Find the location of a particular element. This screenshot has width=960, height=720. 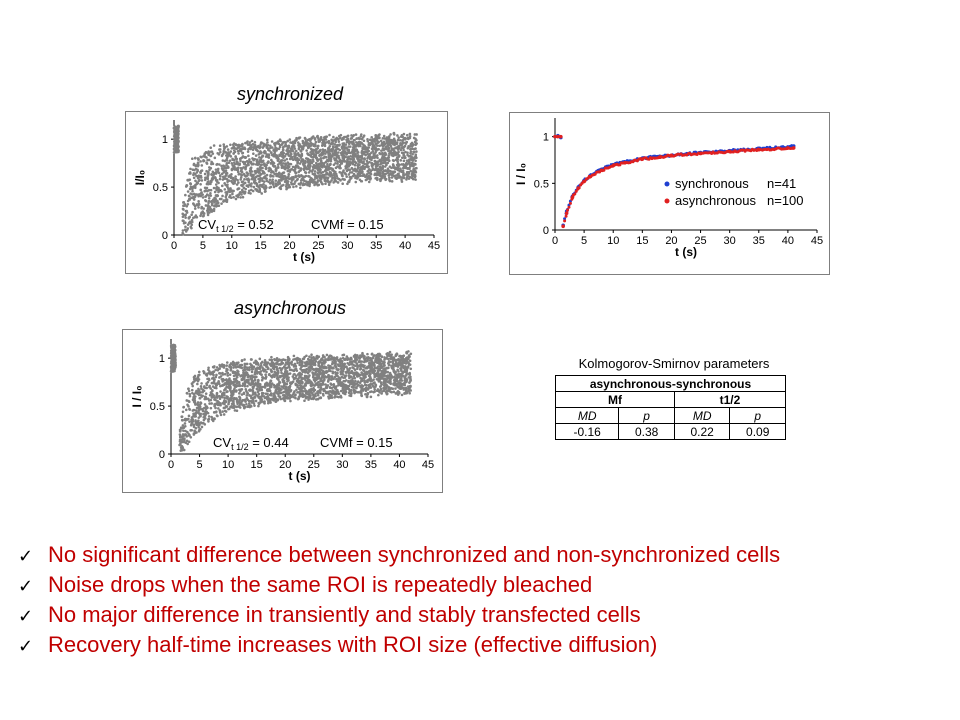

x-tick-label: 25 is located at coordinates (700, 241).